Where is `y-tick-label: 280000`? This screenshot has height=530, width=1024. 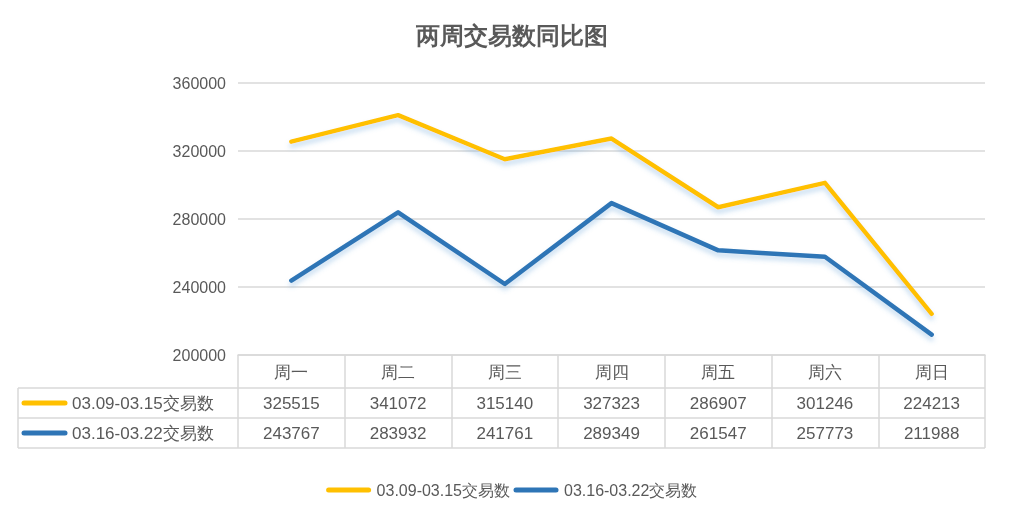 y-tick-label: 280000 is located at coordinates (199, 219).